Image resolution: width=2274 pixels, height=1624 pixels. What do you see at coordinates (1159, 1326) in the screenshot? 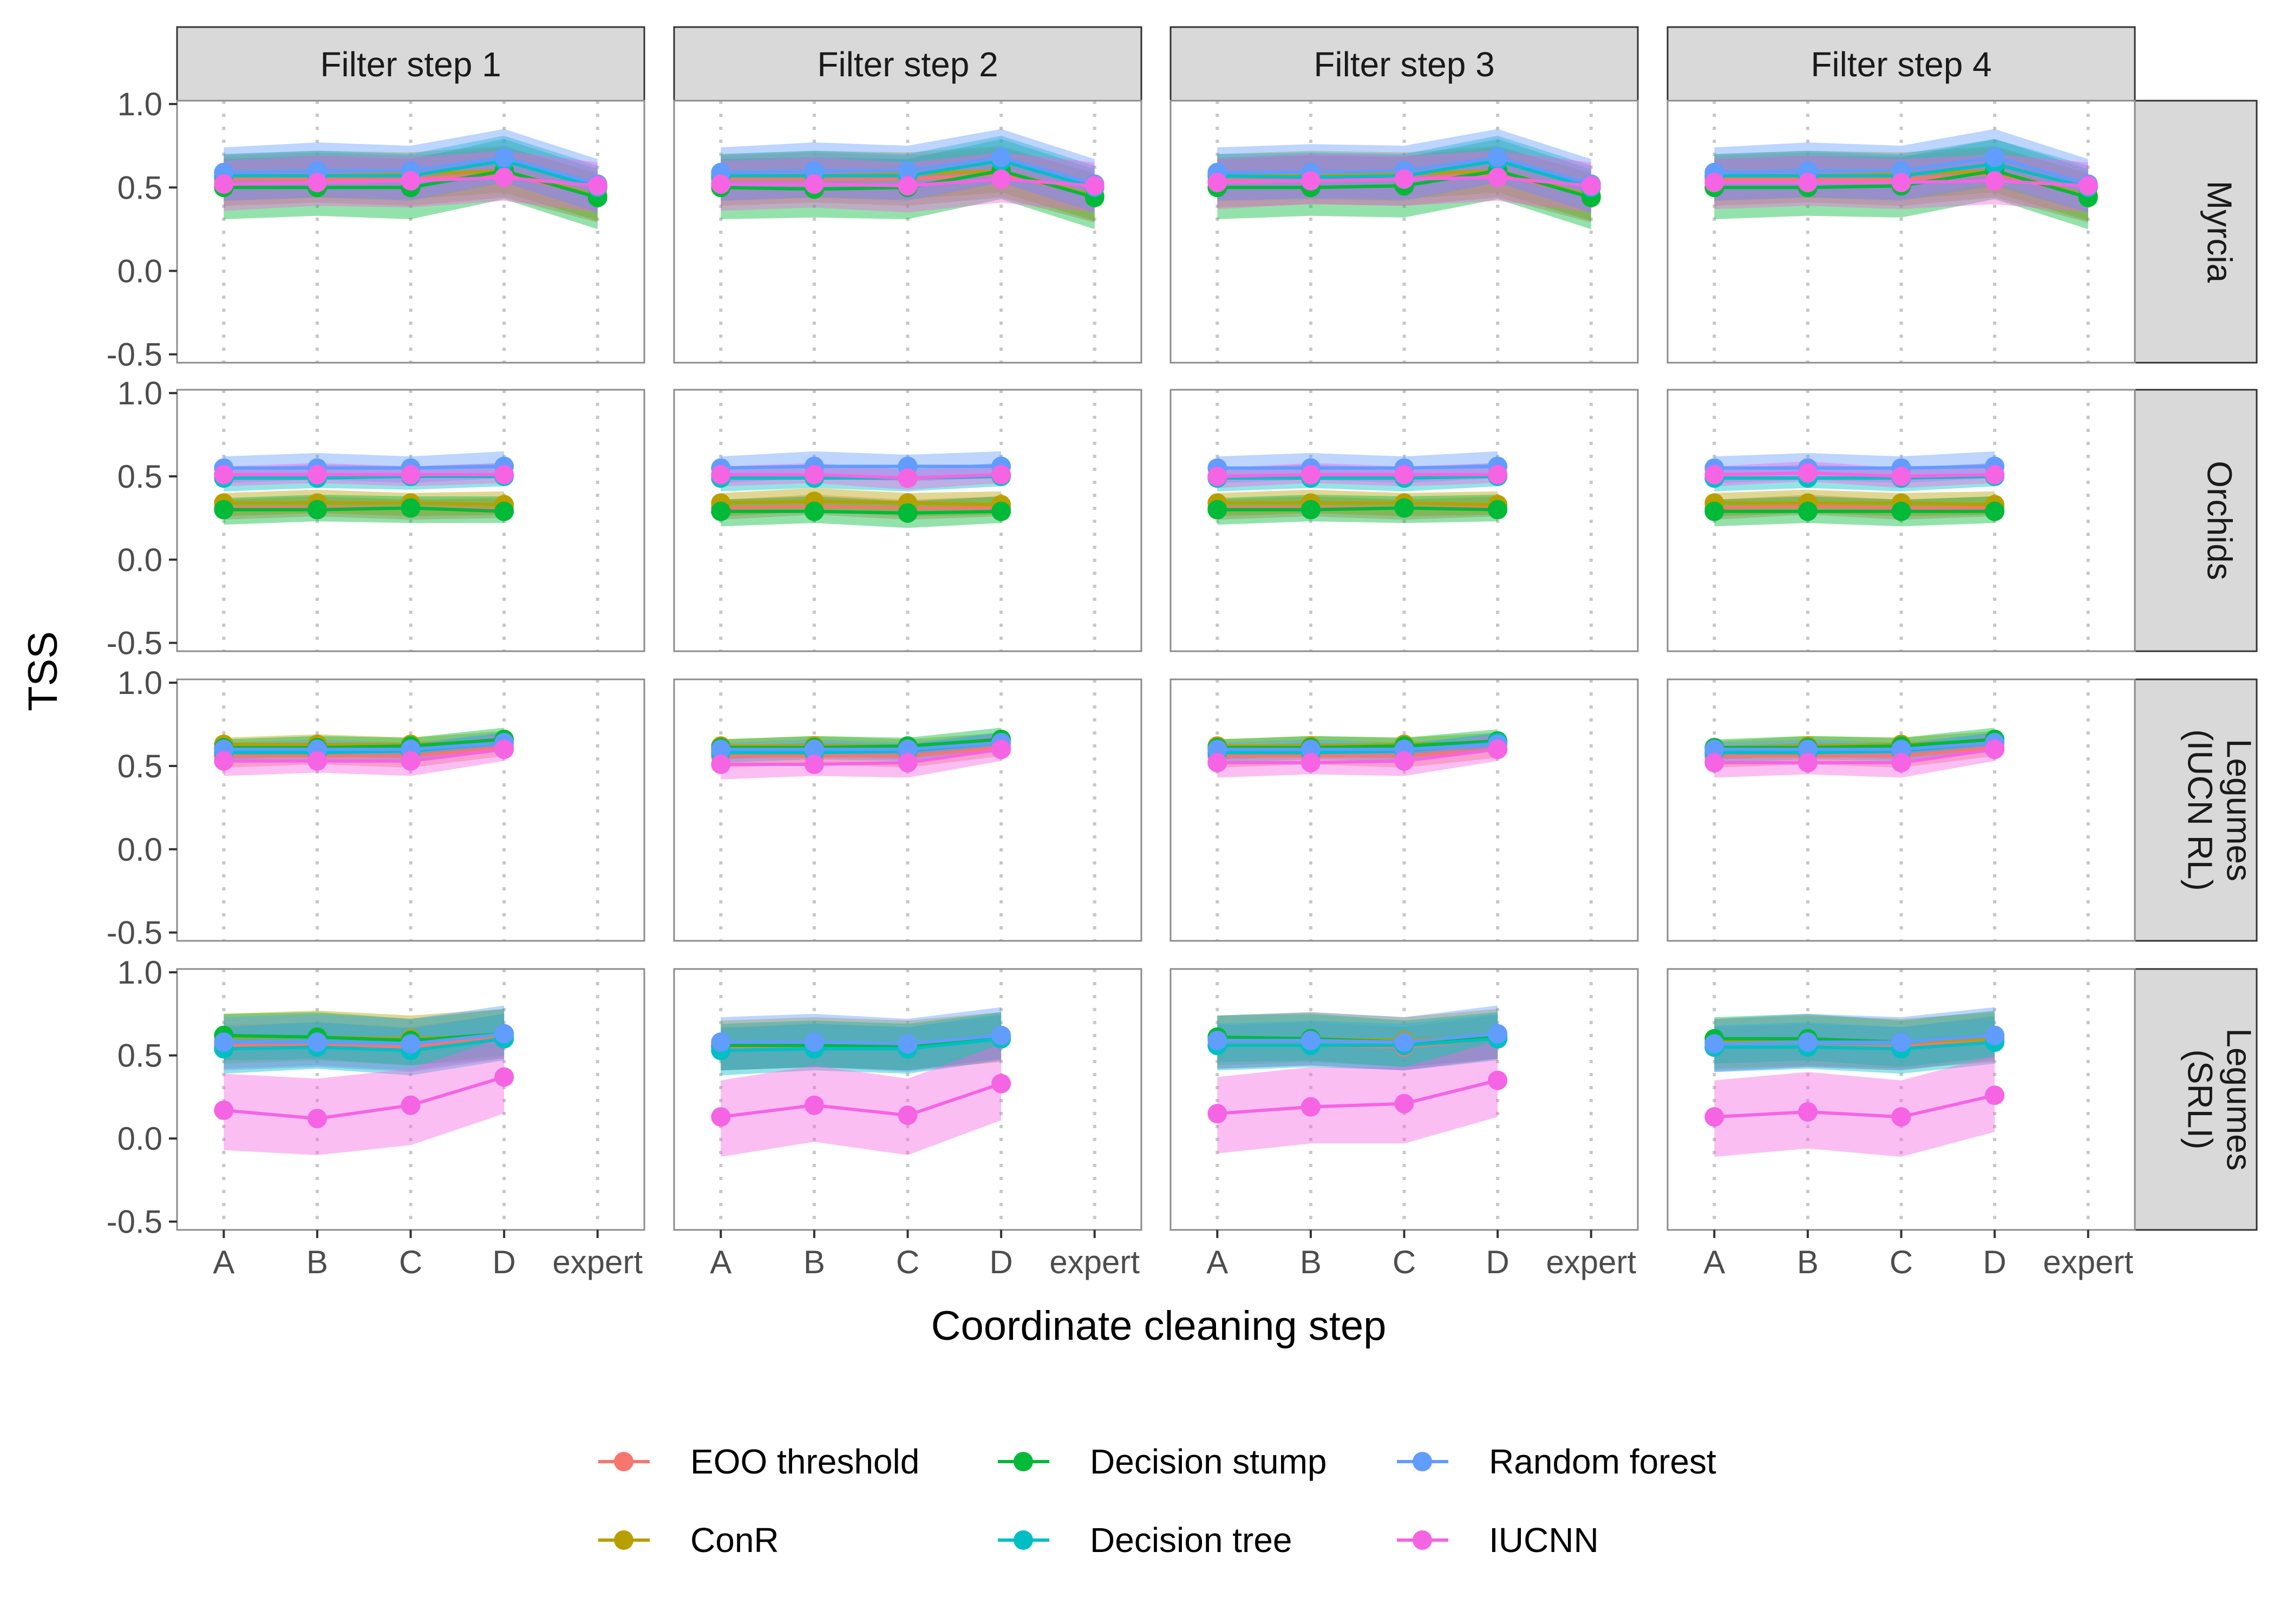
I see `x-axis-title: Coordinate cleaning step` at bounding box center [1159, 1326].